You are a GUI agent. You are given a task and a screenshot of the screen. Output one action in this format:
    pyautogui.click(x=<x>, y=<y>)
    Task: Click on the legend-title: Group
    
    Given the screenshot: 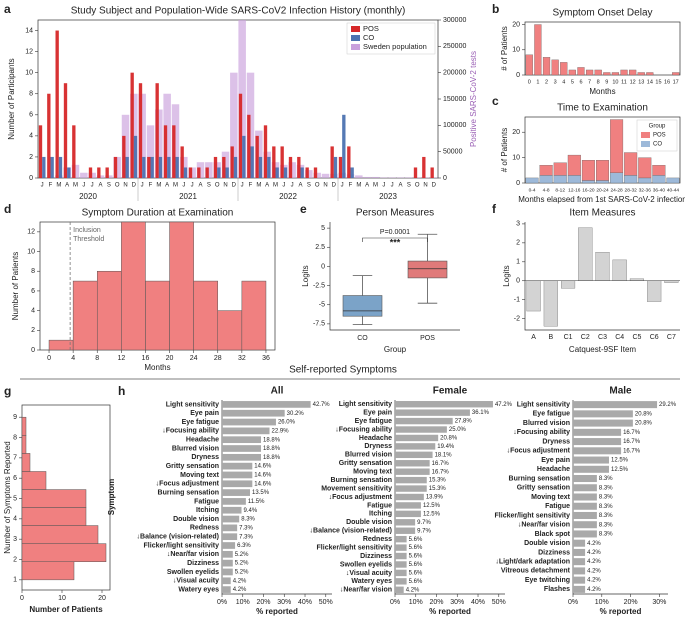 What is the action you would take?
    pyautogui.click(x=657, y=127)
    